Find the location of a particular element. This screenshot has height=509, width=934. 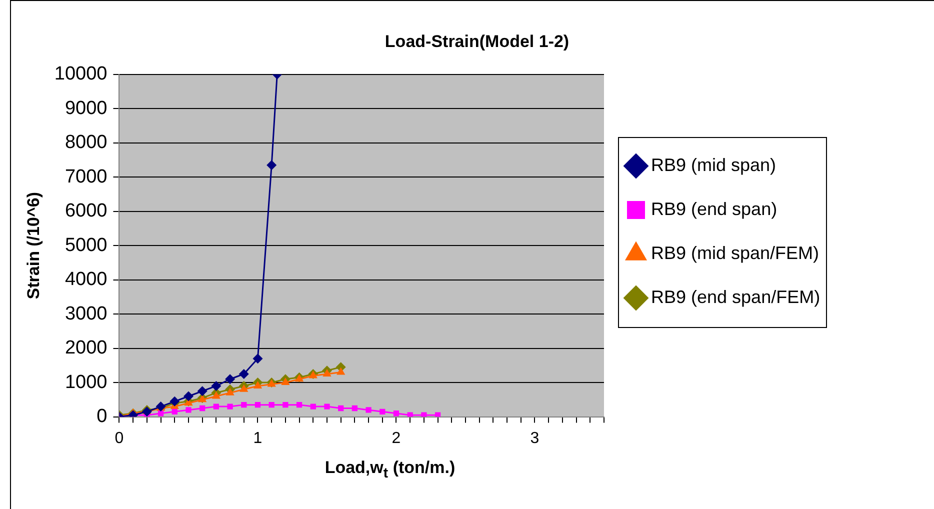

x-tick-label: 1 is located at coordinates (257, 438).